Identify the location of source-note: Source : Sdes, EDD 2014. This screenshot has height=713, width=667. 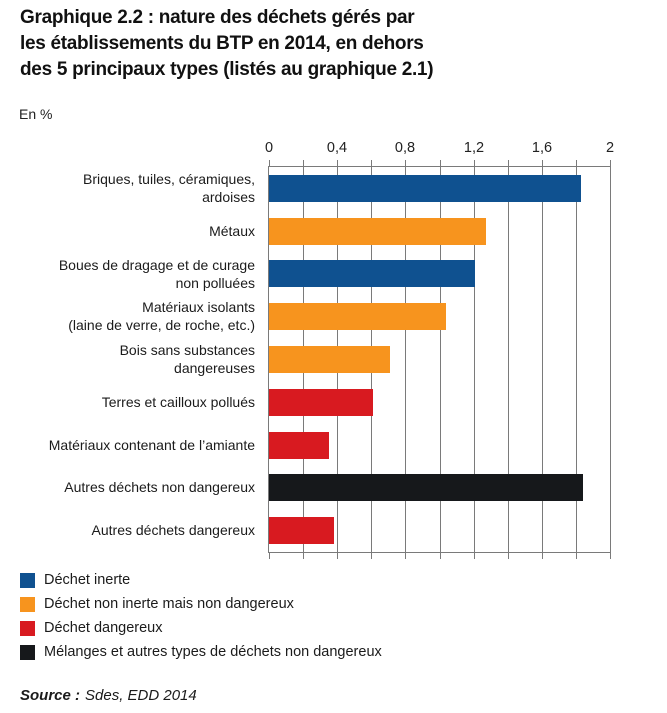
(108, 695).